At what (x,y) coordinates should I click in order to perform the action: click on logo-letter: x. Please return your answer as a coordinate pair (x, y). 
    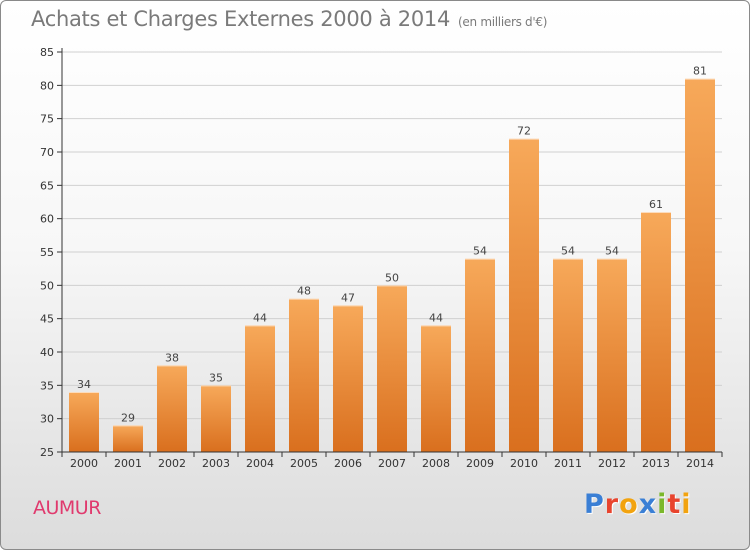
    Looking at the image, I should click on (648, 504).